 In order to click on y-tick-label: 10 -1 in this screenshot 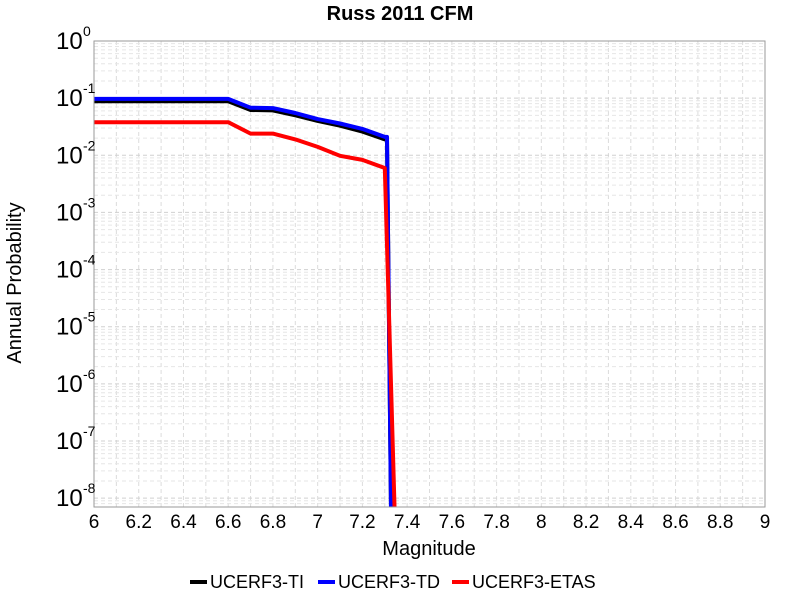, I will do `click(76, 96)`.